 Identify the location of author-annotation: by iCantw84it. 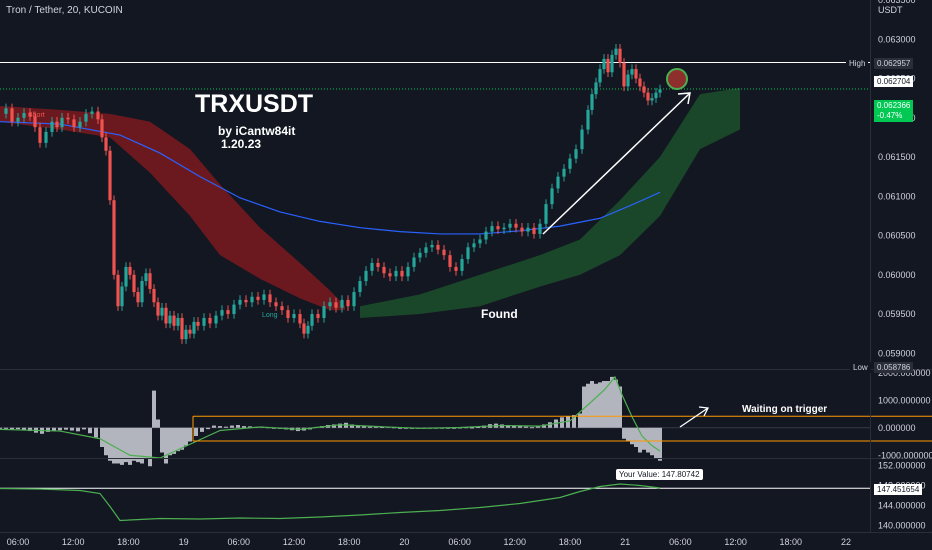
(257, 131).